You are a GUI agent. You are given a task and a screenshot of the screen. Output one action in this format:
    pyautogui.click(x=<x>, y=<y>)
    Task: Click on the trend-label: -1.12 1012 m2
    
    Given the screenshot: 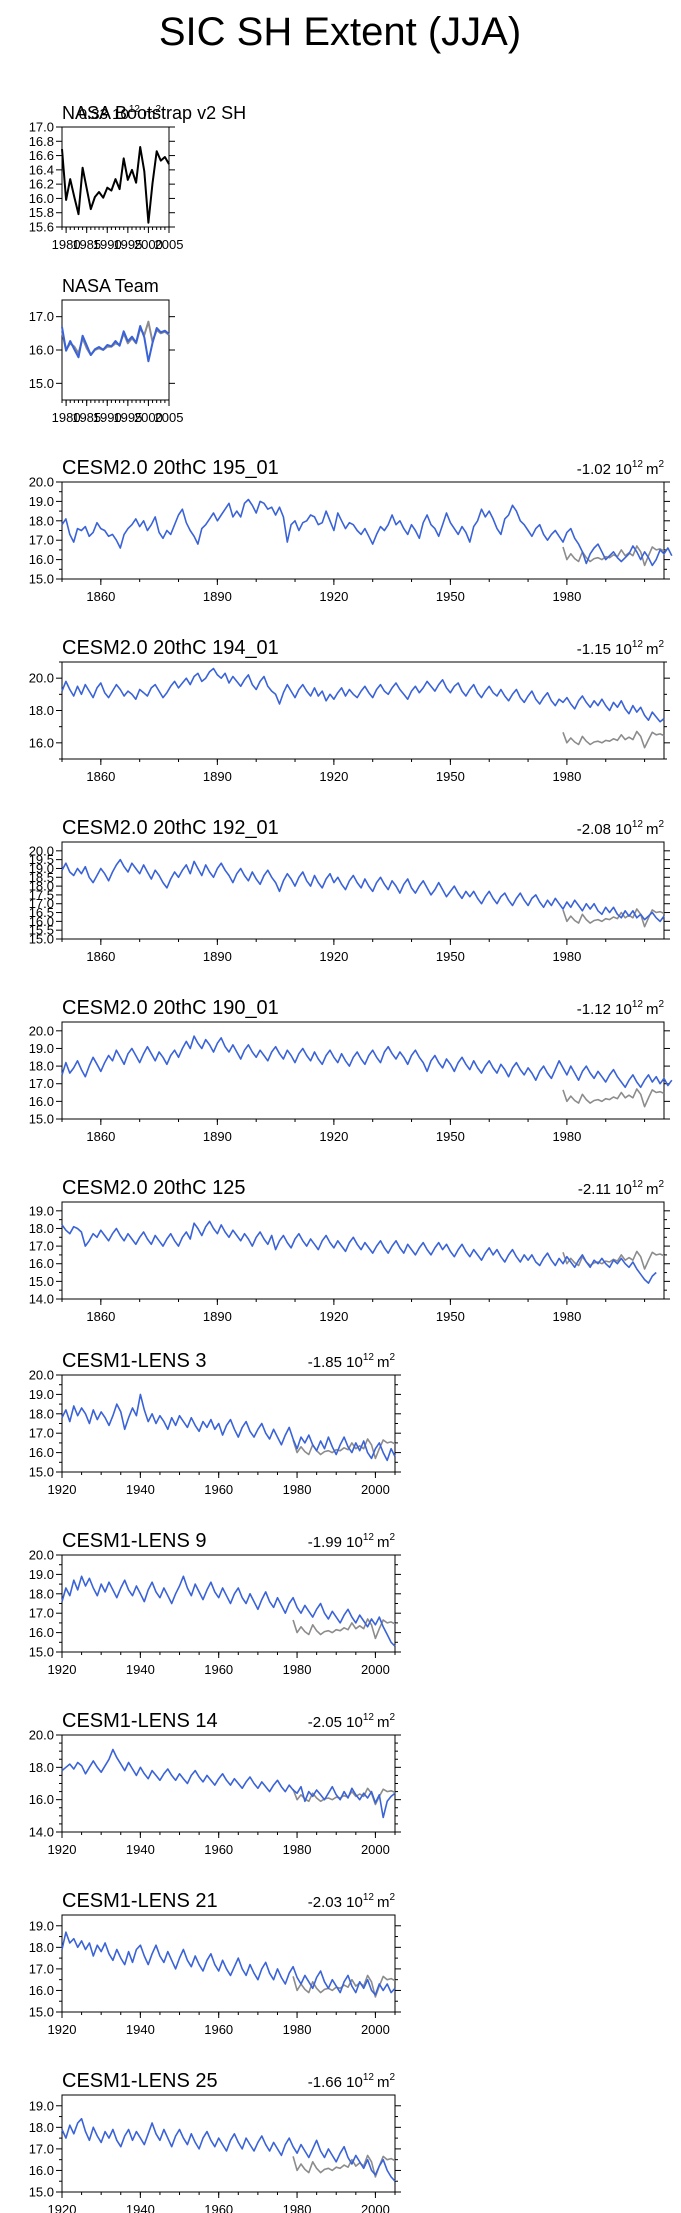 What is the action you would take?
    pyautogui.click(x=621, y=1008)
    